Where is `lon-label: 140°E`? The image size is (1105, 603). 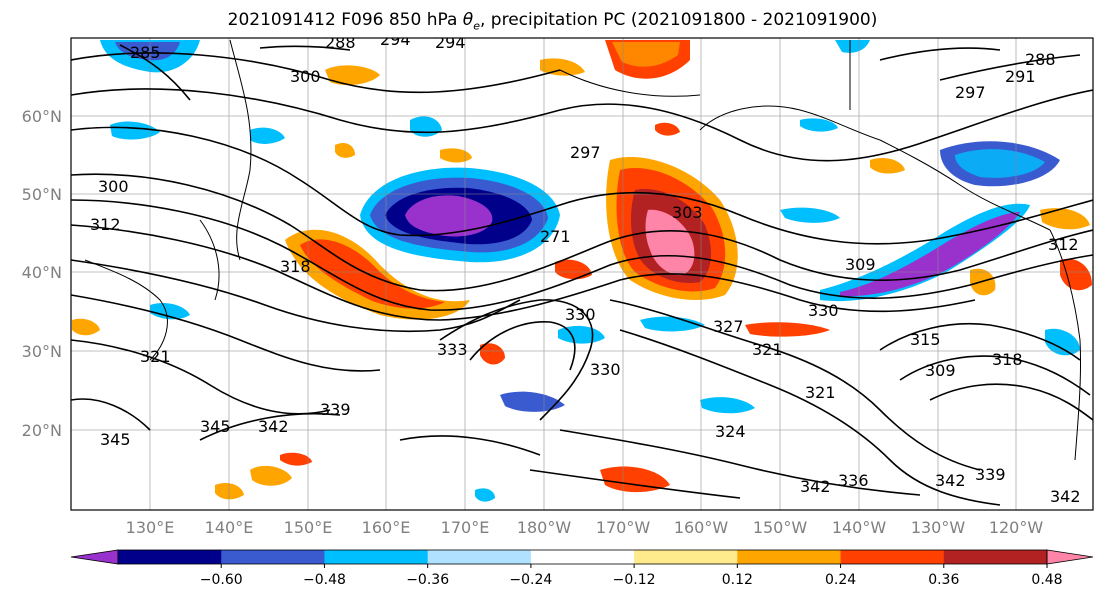 lon-label: 140°E is located at coordinates (229, 527).